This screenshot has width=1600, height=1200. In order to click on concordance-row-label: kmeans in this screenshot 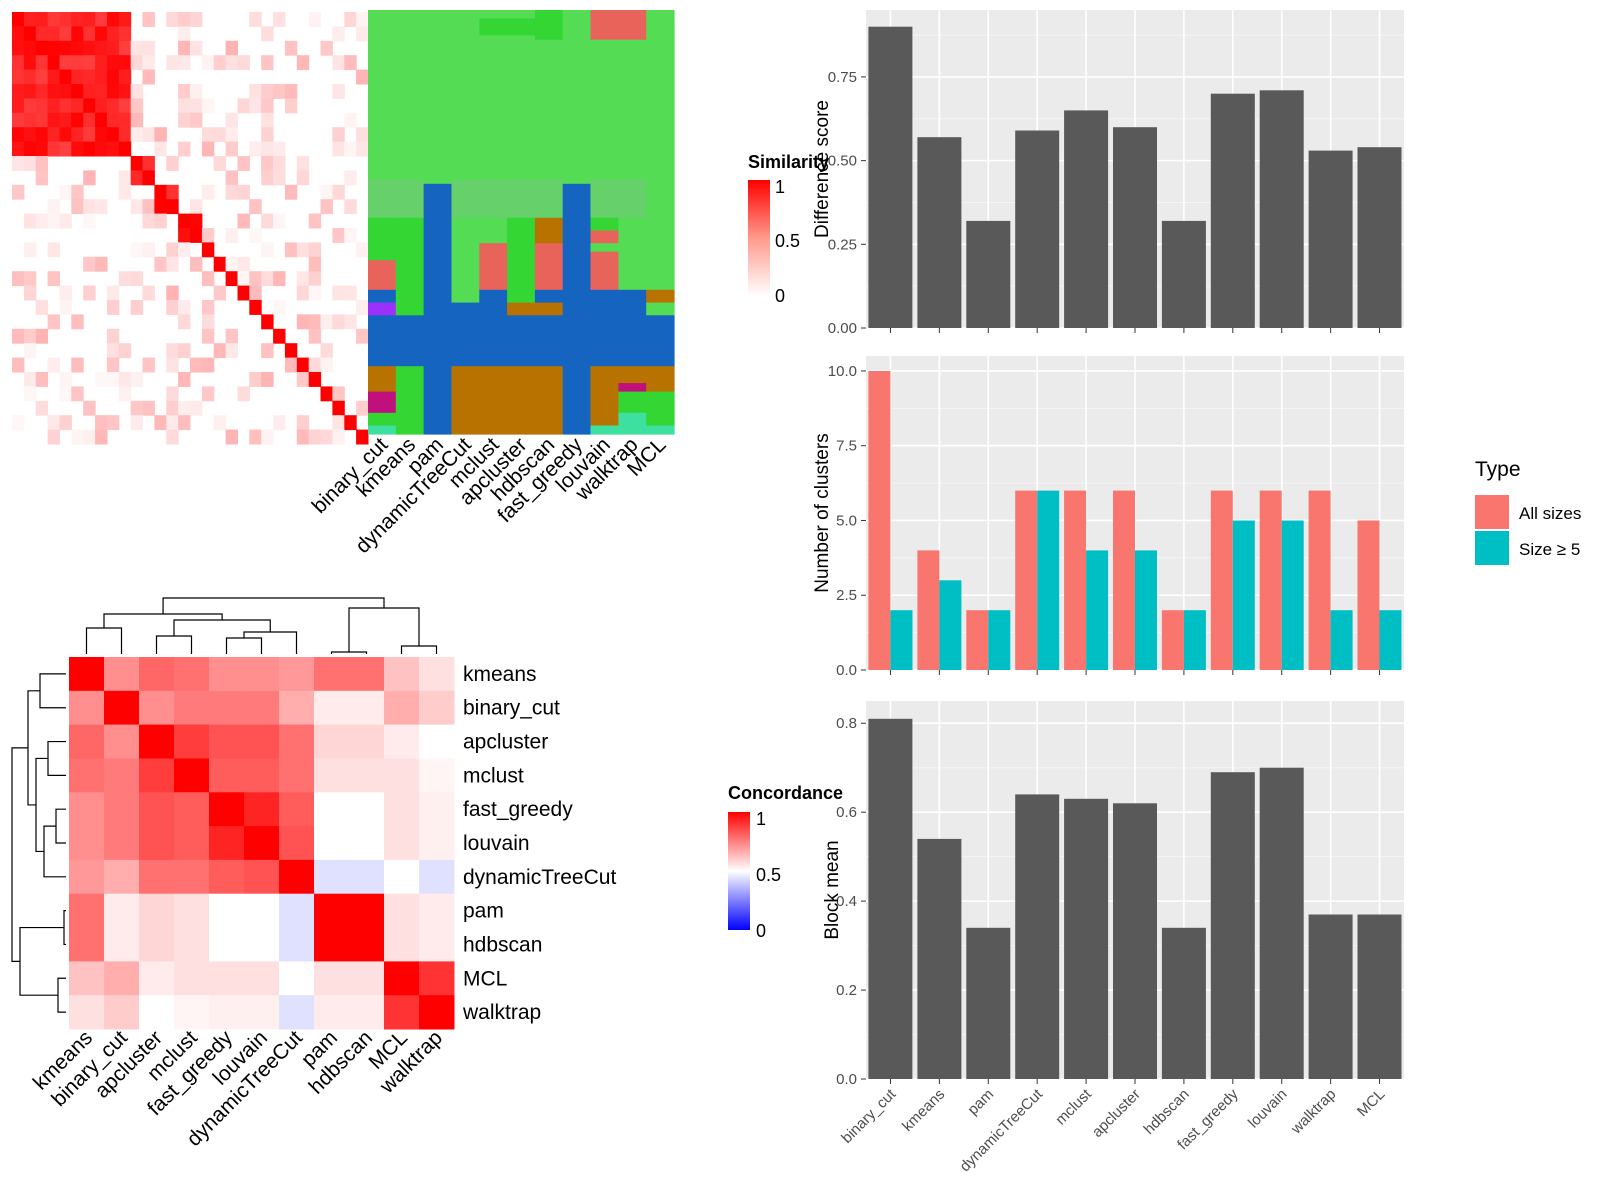, I will do `click(500, 674)`.